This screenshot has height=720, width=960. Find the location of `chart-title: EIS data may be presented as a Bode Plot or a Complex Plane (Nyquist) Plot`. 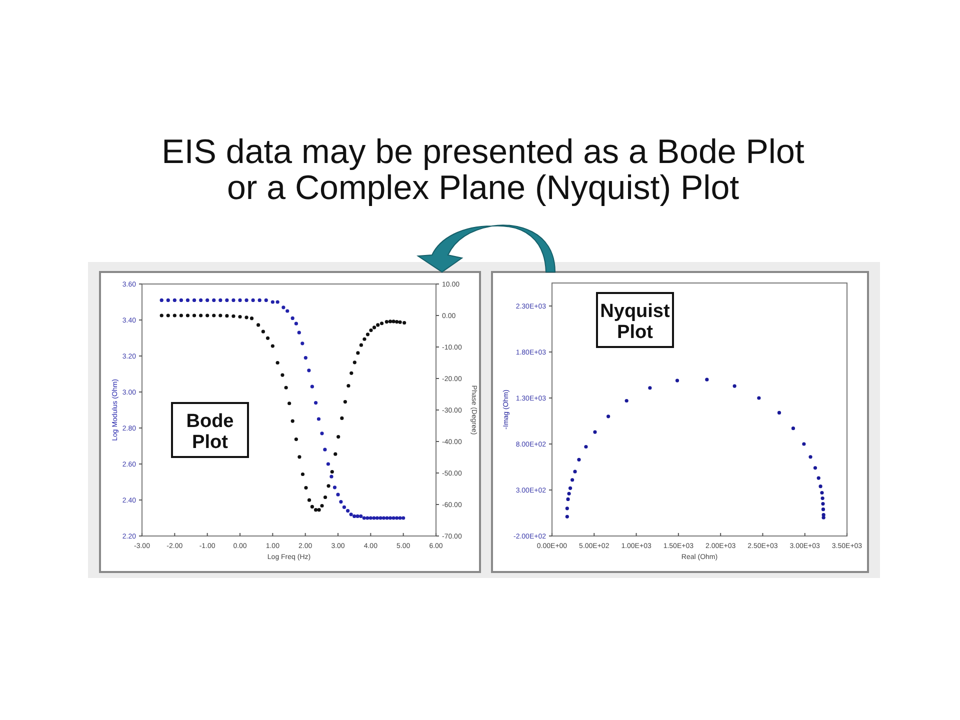

chart-title: EIS data may be presented as a Bode Plot or a Complex Plane (Nyquist) Plot is located at coordinates (483, 170).